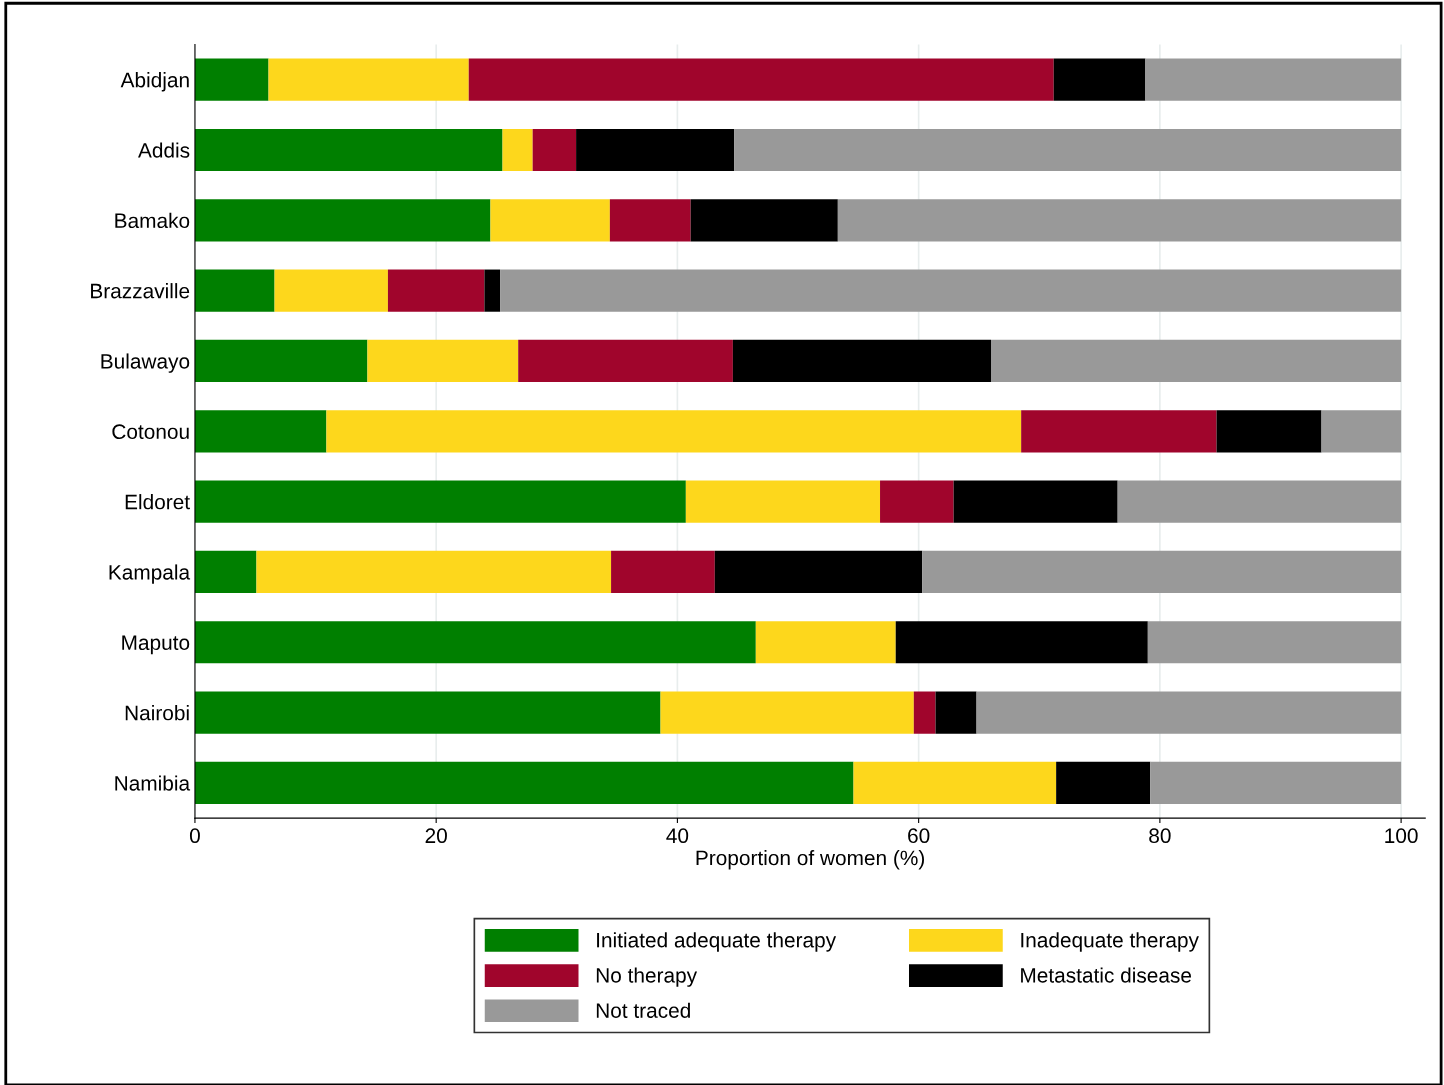 This screenshot has height=1085, width=1444. I want to click on legend-label: Not traced, so click(643, 1010).